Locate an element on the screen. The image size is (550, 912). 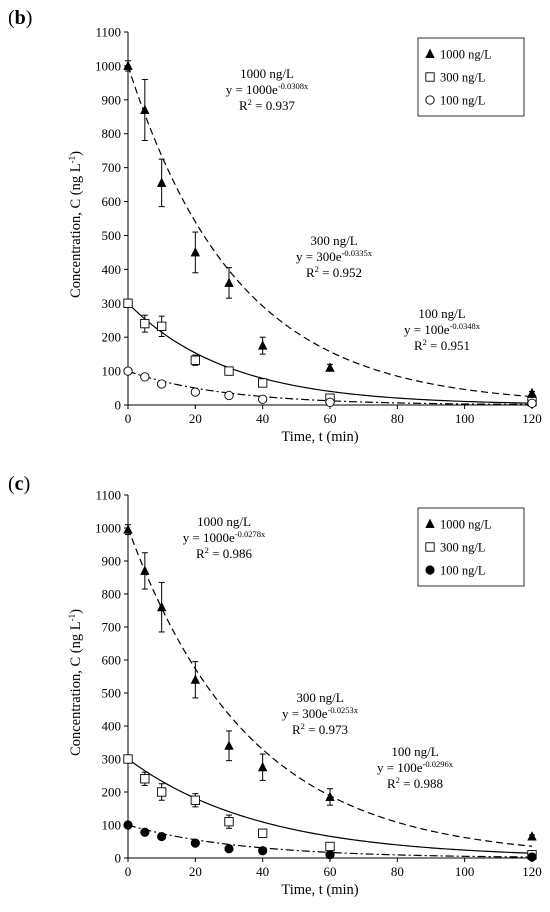
fit-r-squared: R2 = 0.937 is located at coordinates (267, 105).